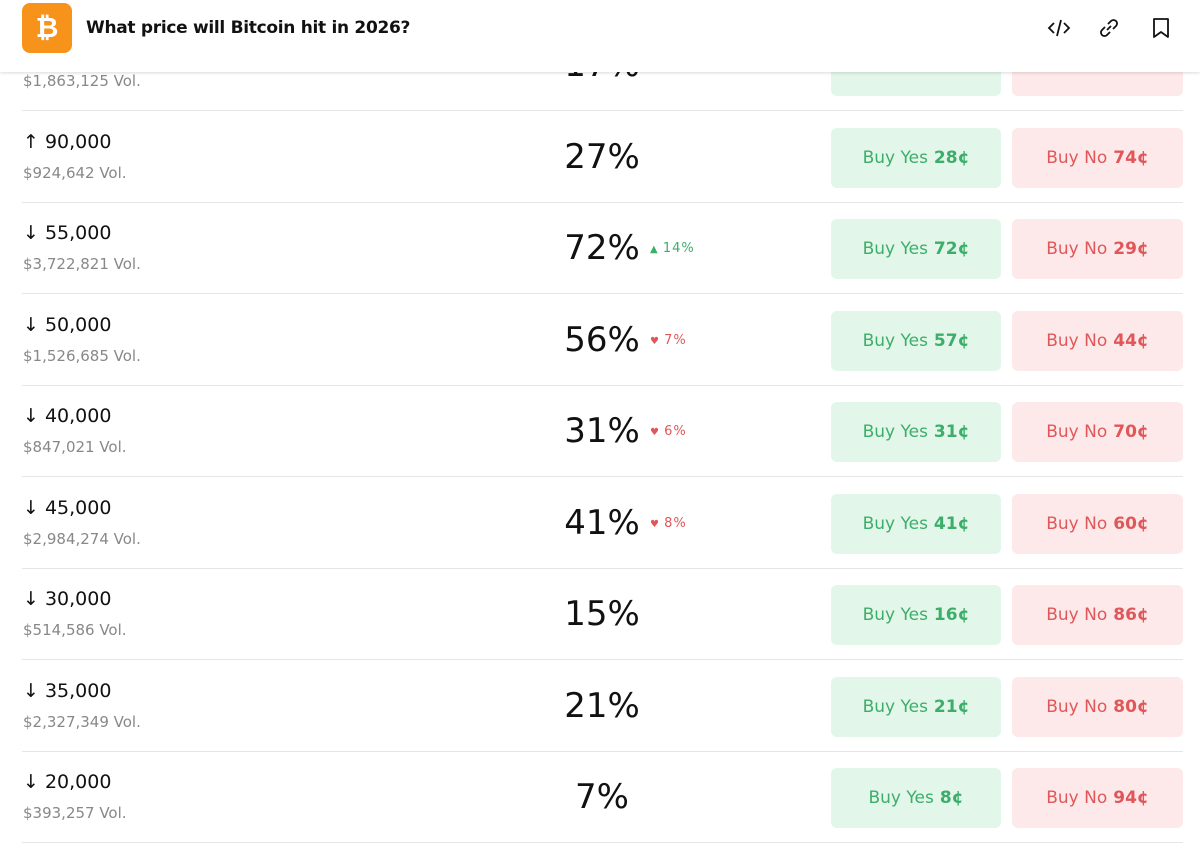  What do you see at coordinates (67, 141) in the screenshot?
I see `outcome-label: ↑ 90,000` at bounding box center [67, 141].